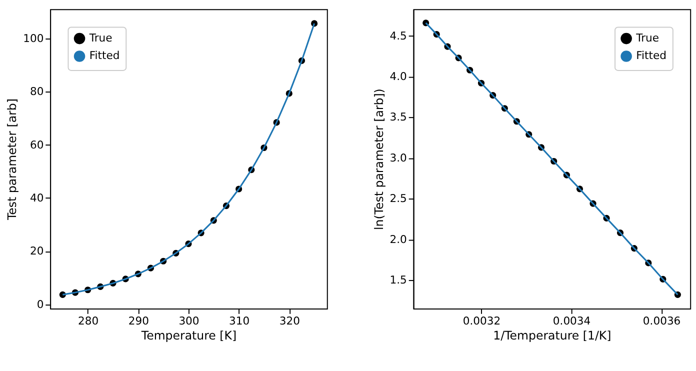 The image size is (696, 371). What do you see at coordinates (661, 321) in the screenshot?
I see `x-tick-label: 0.0036` at bounding box center [661, 321].